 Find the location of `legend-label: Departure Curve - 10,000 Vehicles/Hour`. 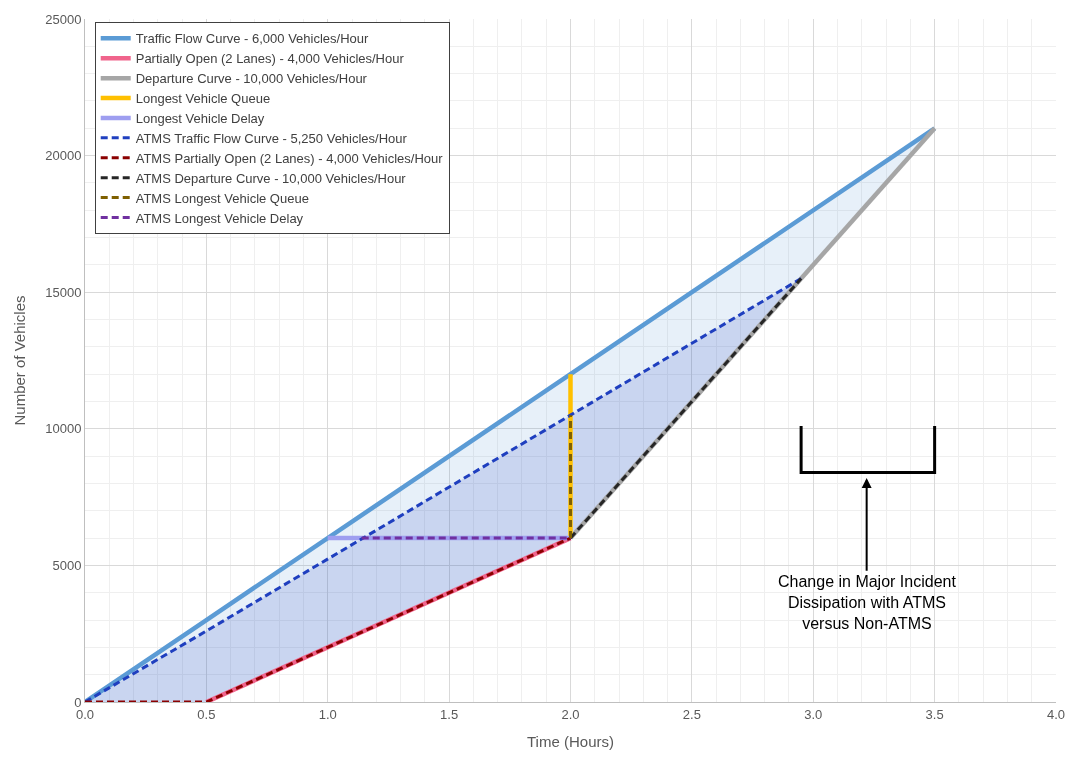

legend-label: Departure Curve - 10,000 Vehicles/Hour is located at coordinates (251, 79).